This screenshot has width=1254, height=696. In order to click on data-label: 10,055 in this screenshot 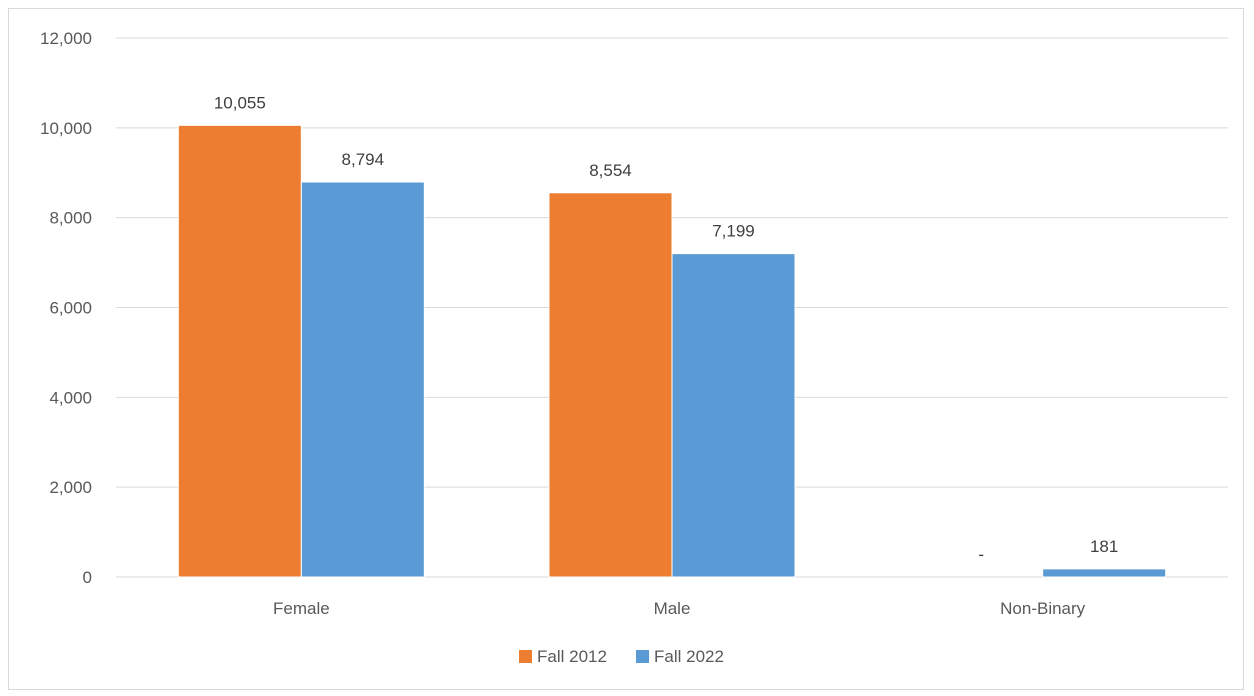, I will do `click(240, 102)`.